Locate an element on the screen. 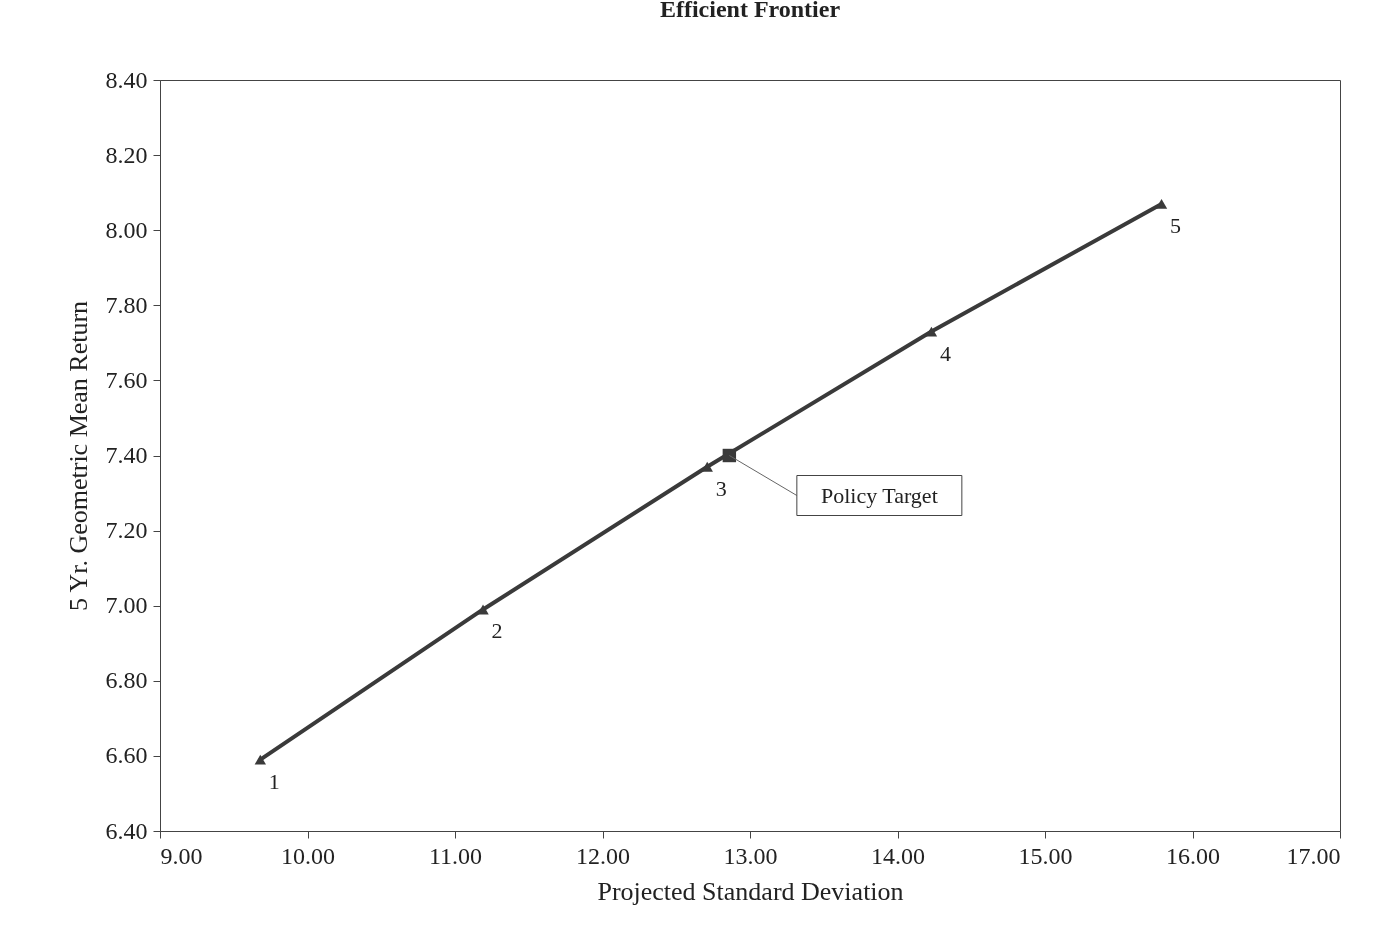 The image size is (1385, 949). x-tick-label: 11.00 is located at coordinates (455, 855).